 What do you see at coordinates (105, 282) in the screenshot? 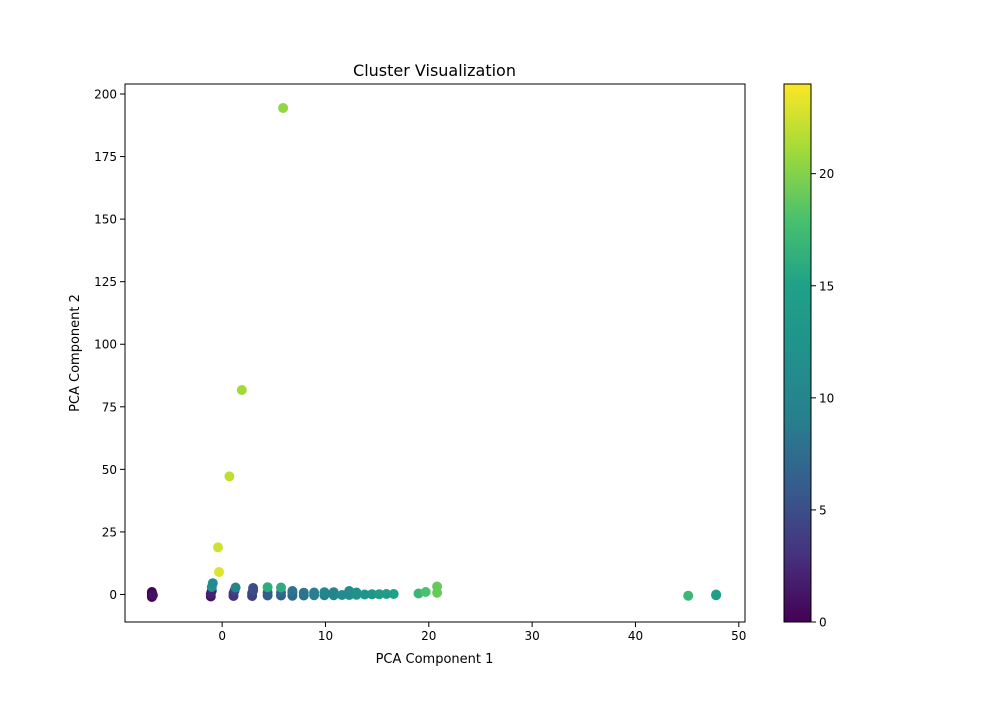
I see `y-tick-label: 125` at bounding box center [105, 282].